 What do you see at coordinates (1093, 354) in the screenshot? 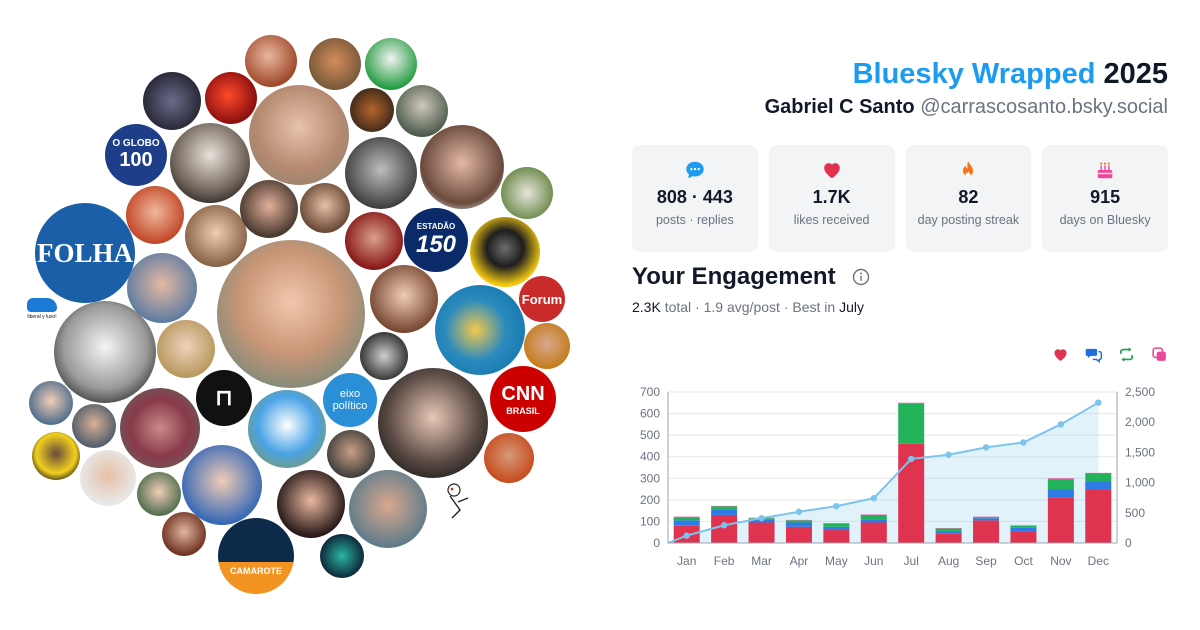
I see `reply-icon` at bounding box center [1093, 354].